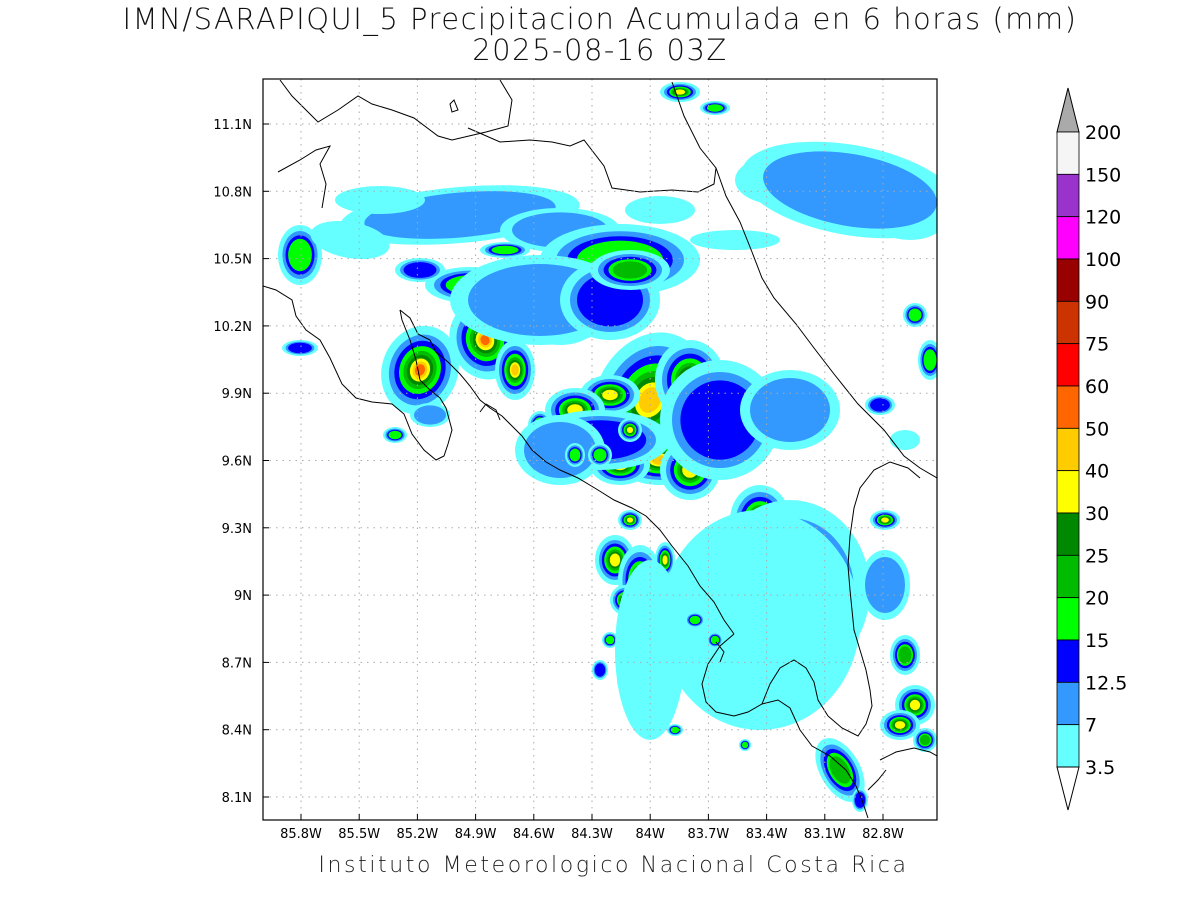 The width and height of the screenshot is (1200, 900). What do you see at coordinates (1103, 175) in the screenshot?
I see `colorbar-label: 150` at bounding box center [1103, 175].